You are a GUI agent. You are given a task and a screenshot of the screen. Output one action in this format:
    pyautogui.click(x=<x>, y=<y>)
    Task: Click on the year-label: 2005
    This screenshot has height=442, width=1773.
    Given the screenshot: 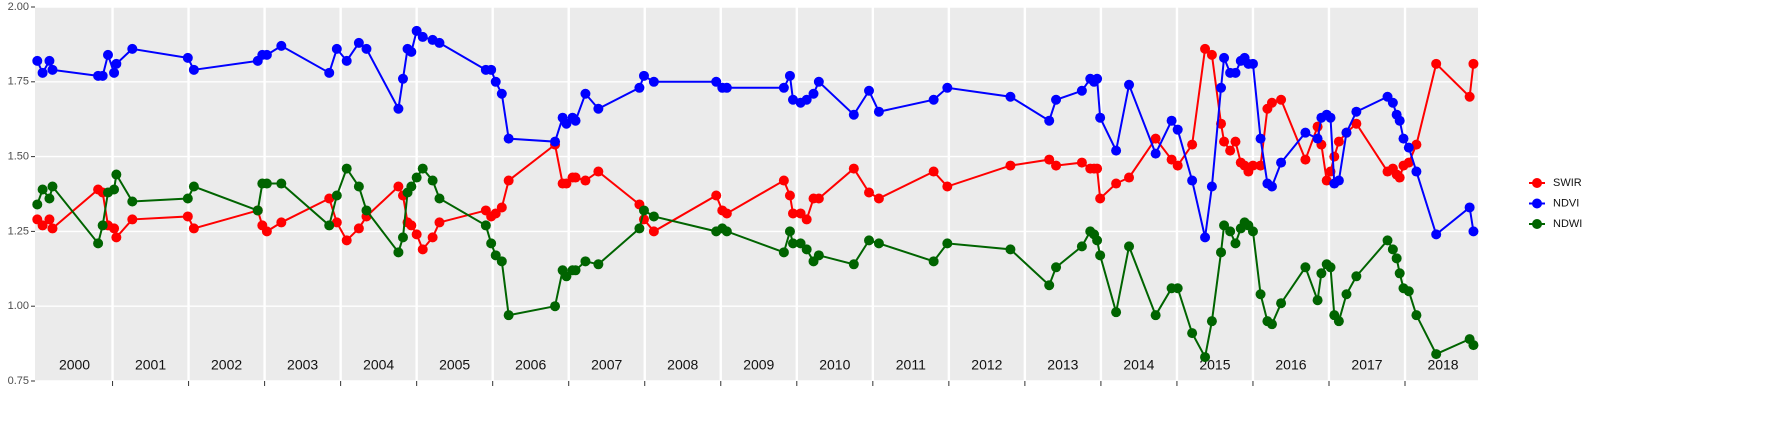 What is the action you would take?
    pyautogui.click(x=454, y=365)
    